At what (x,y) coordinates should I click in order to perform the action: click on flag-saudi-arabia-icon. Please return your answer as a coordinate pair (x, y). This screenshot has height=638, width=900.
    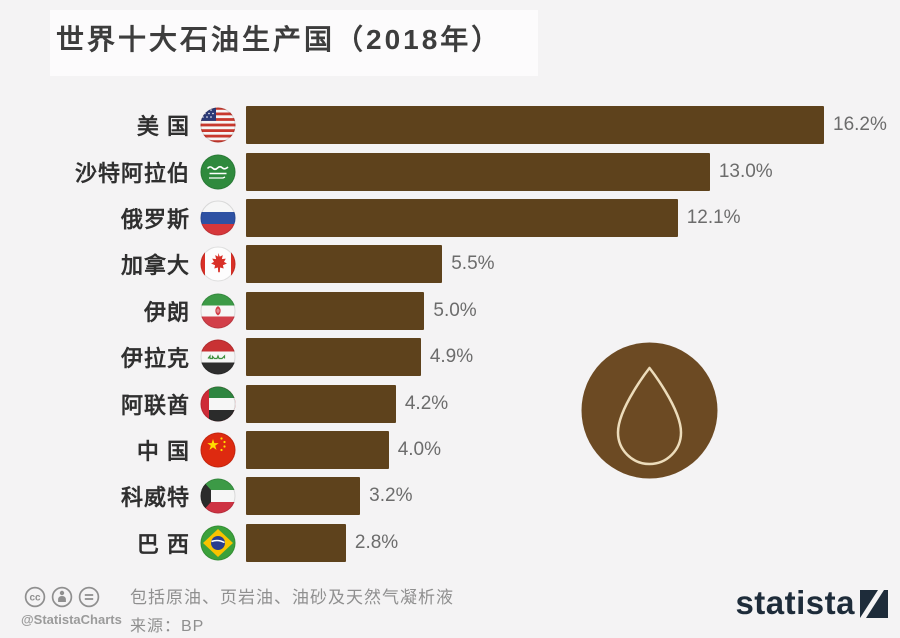
    Looking at the image, I should click on (218, 172).